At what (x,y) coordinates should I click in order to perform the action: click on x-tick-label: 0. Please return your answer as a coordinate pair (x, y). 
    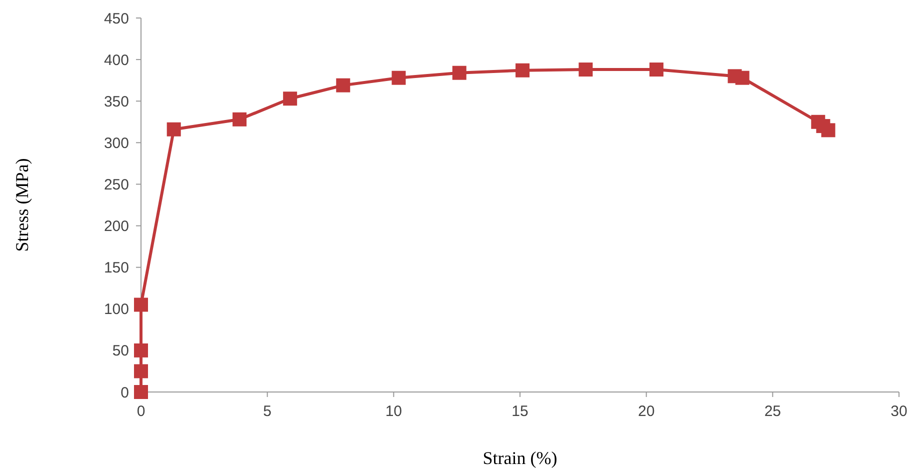
    Looking at the image, I should click on (141, 411).